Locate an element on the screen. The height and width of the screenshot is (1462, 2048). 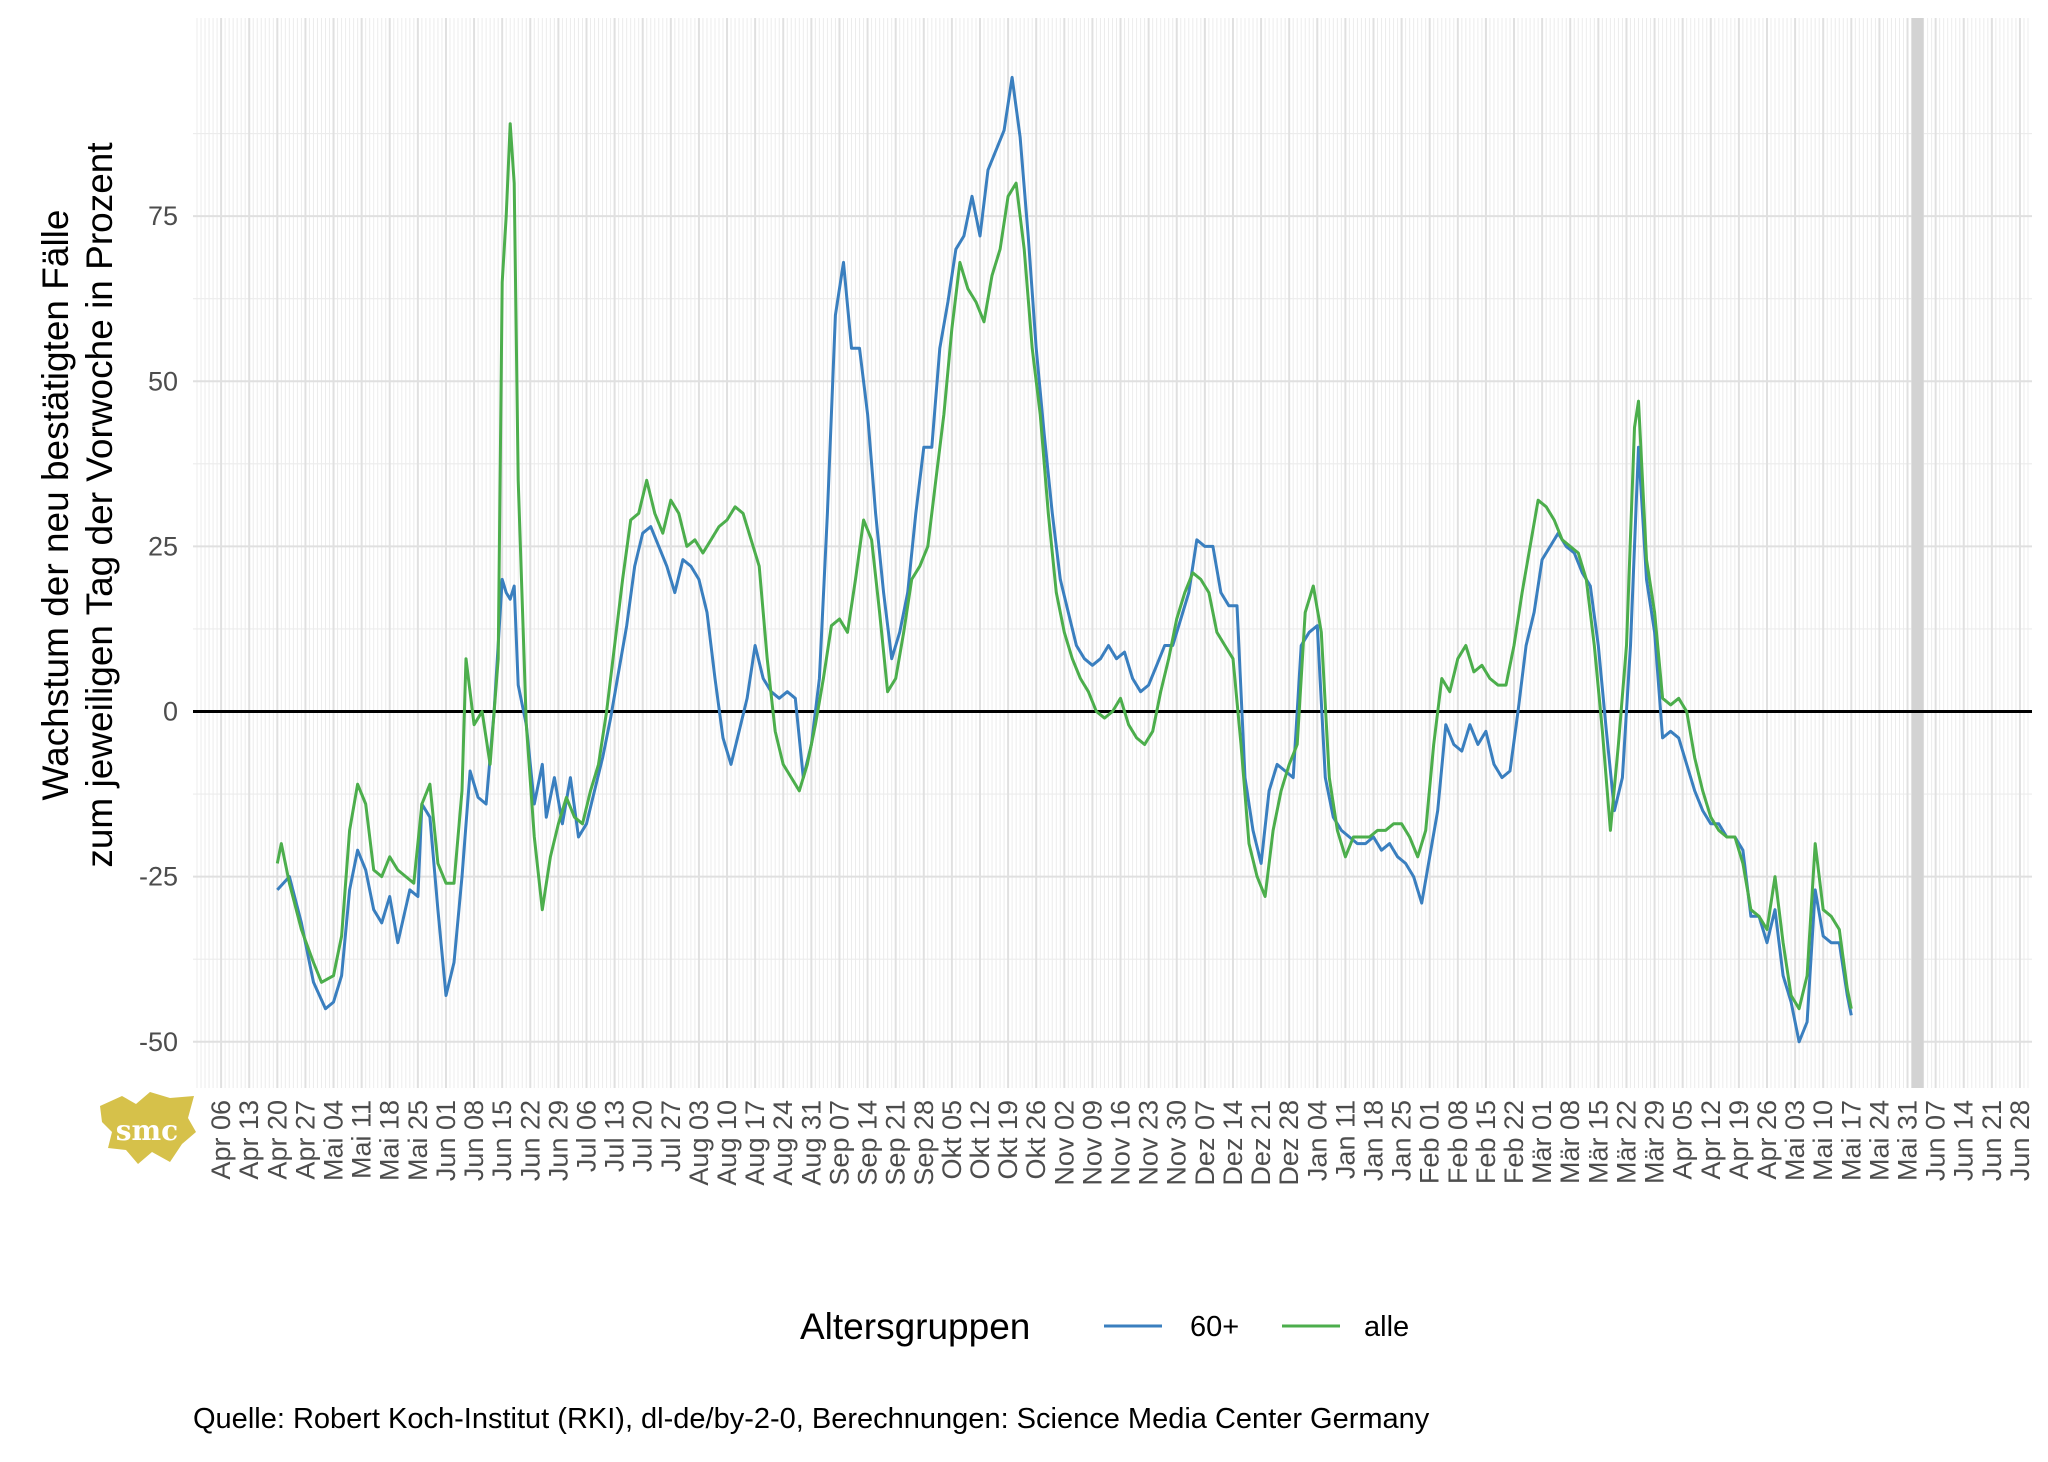
x-tick-label: Feb 15 is located at coordinates (1486, 1142).